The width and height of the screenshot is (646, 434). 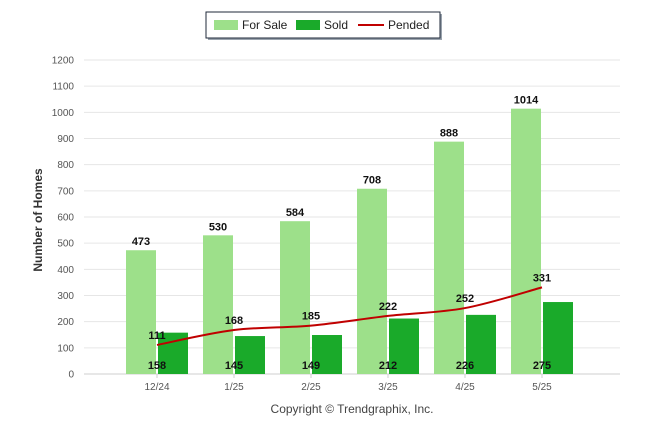 What do you see at coordinates (234, 321) in the screenshot?
I see `data-label-pended: 168` at bounding box center [234, 321].